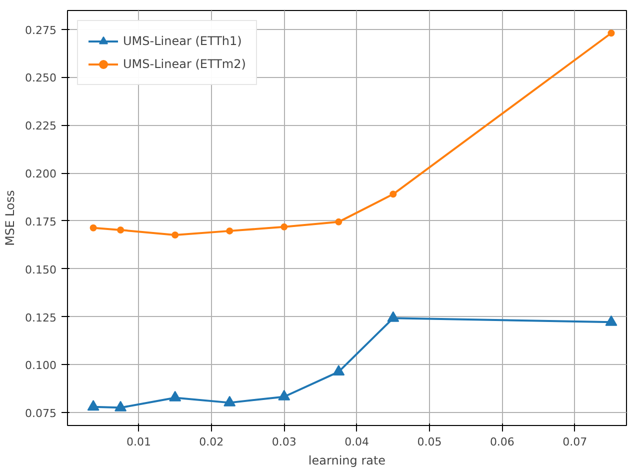 This screenshot has height=470, width=636. What do you see at coordinates (41, 78) in the screenshot?
I see `y-tick-label: 0.250` at bounding box center [41, 78].